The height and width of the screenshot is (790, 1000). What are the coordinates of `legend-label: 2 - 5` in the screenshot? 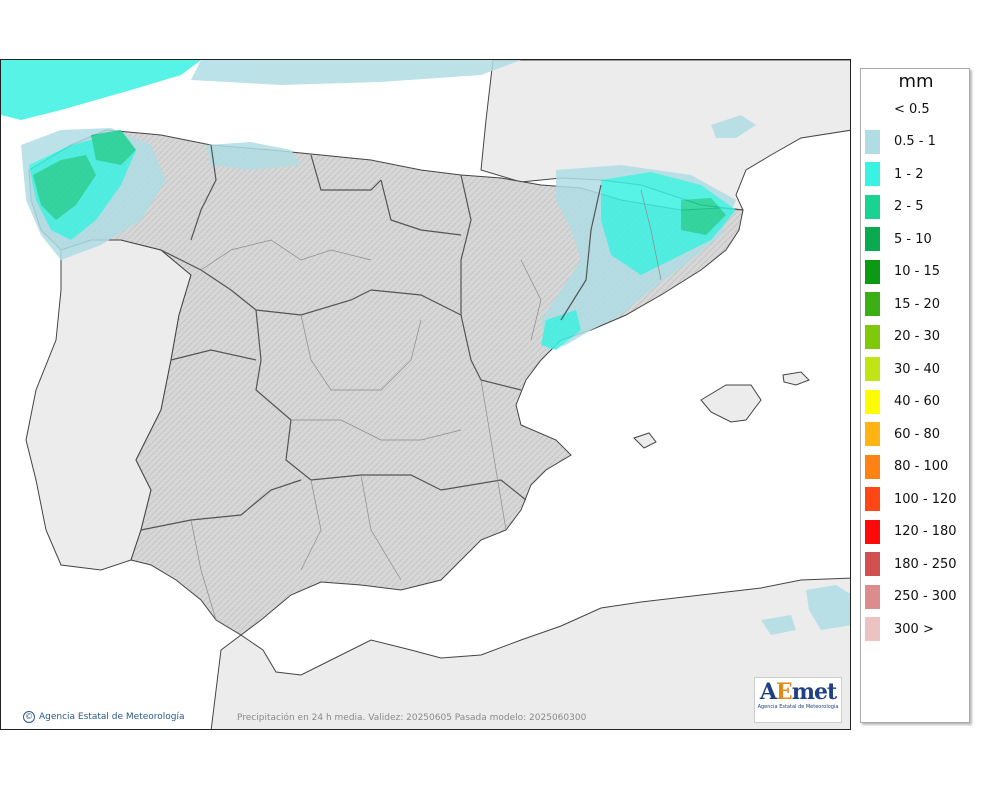 It's located at (909, 206).